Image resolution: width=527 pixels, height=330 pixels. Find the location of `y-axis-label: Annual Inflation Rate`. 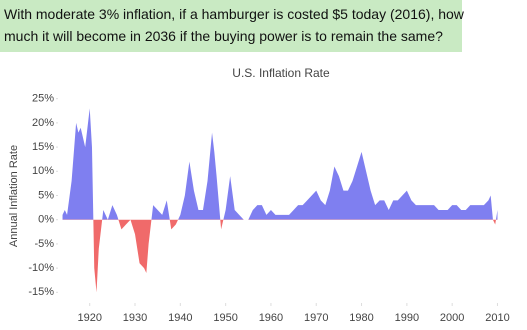

y-axis-label: Annual Inflation Rate is located at coordinates (14, 196).